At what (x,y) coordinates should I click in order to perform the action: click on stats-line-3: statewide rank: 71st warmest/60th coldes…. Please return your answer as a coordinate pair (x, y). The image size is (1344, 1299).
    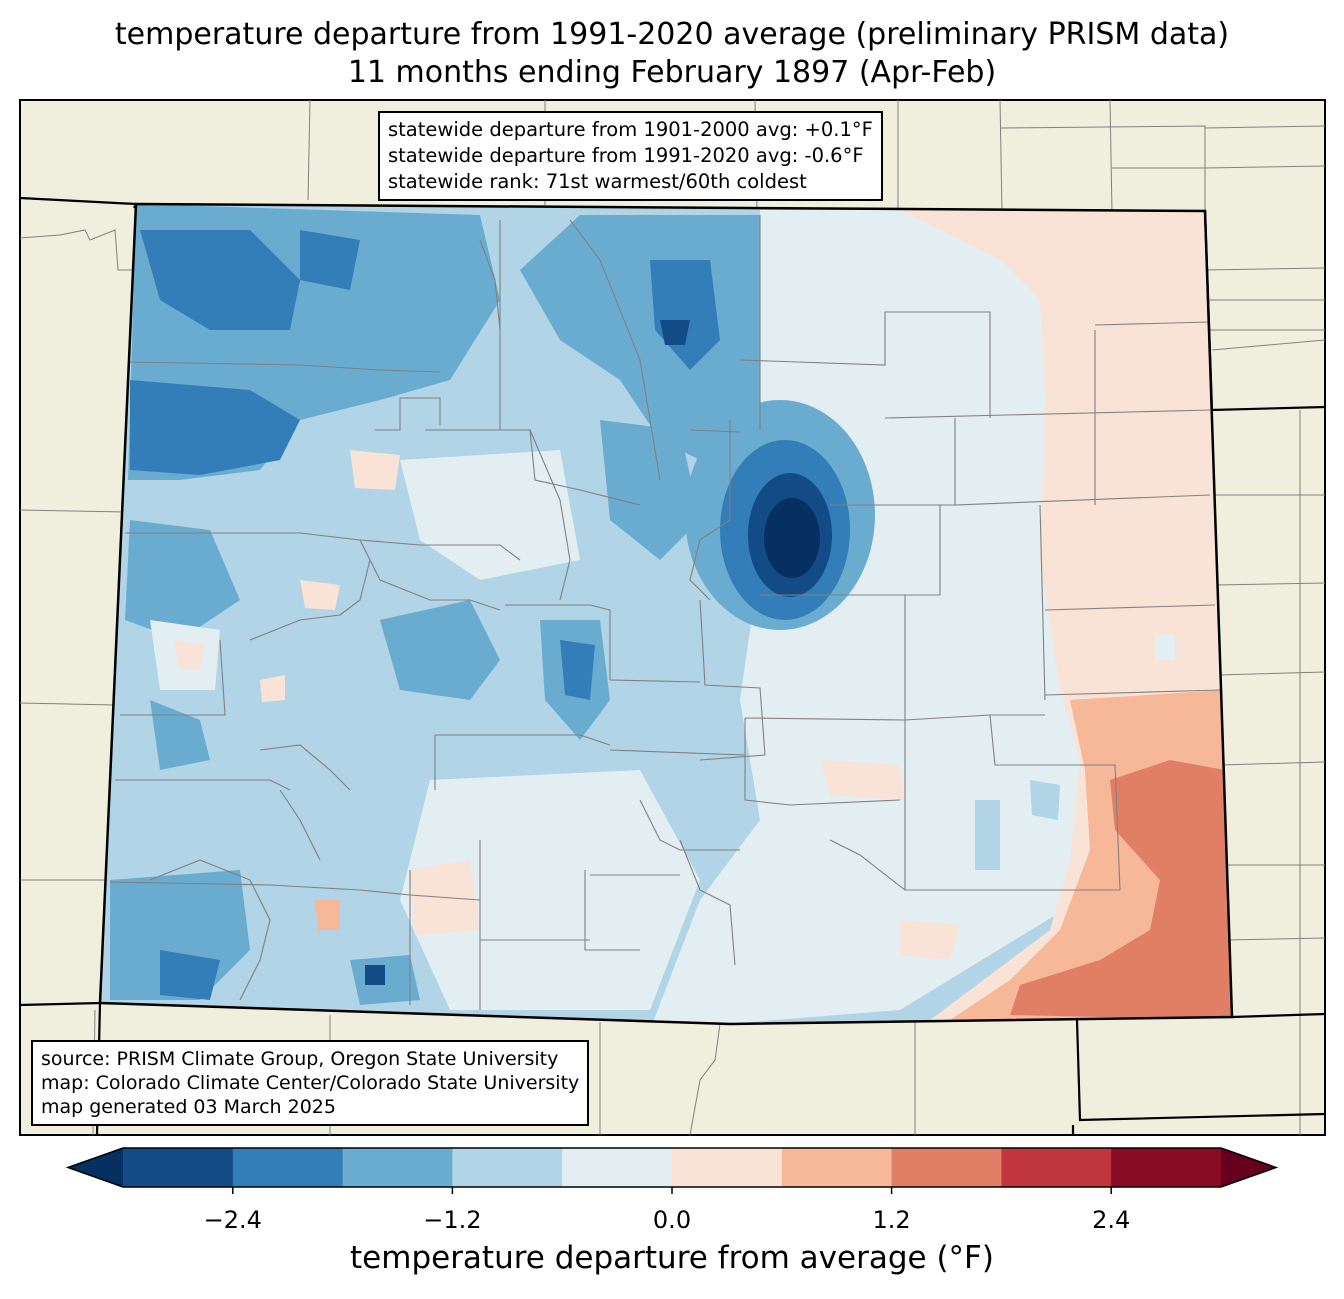
    Looking at the image, I should click on (597, 181).